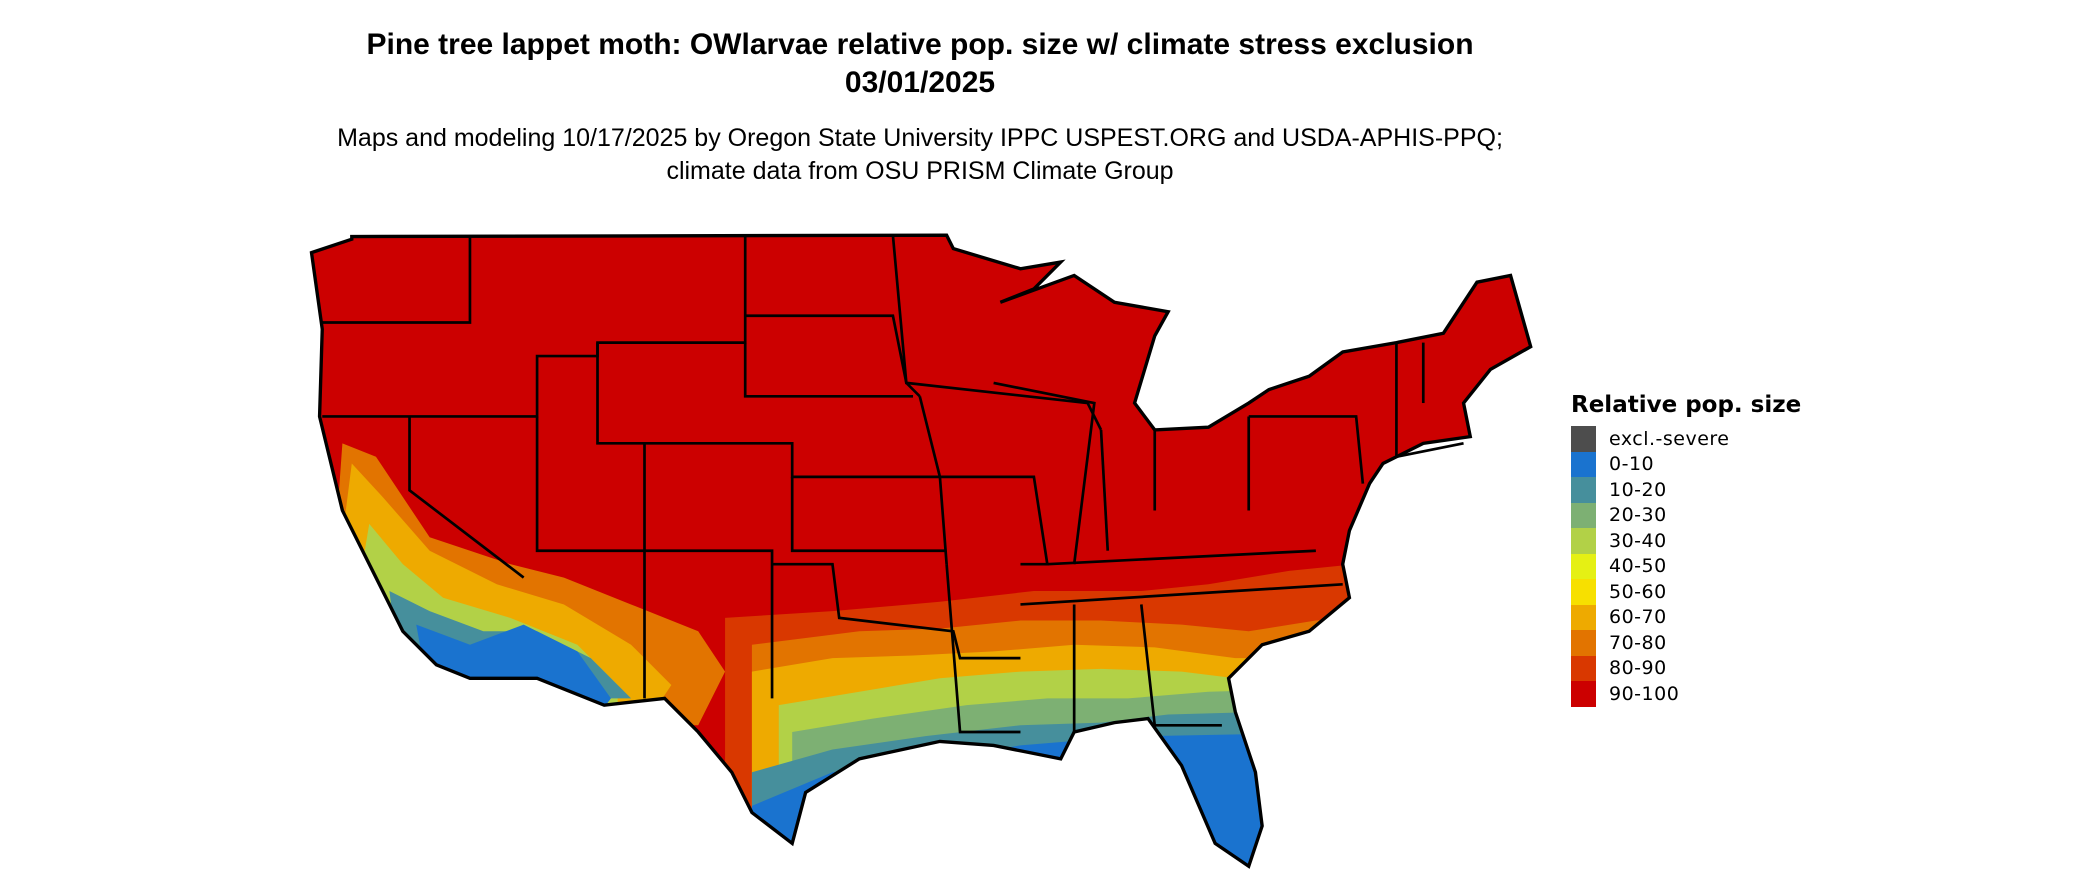 The height and width of the screenshot is (892, 2100). Describe the element at coordinates (1686, 515) in the screenshot. I see `legend-item: 20-30` at that location.